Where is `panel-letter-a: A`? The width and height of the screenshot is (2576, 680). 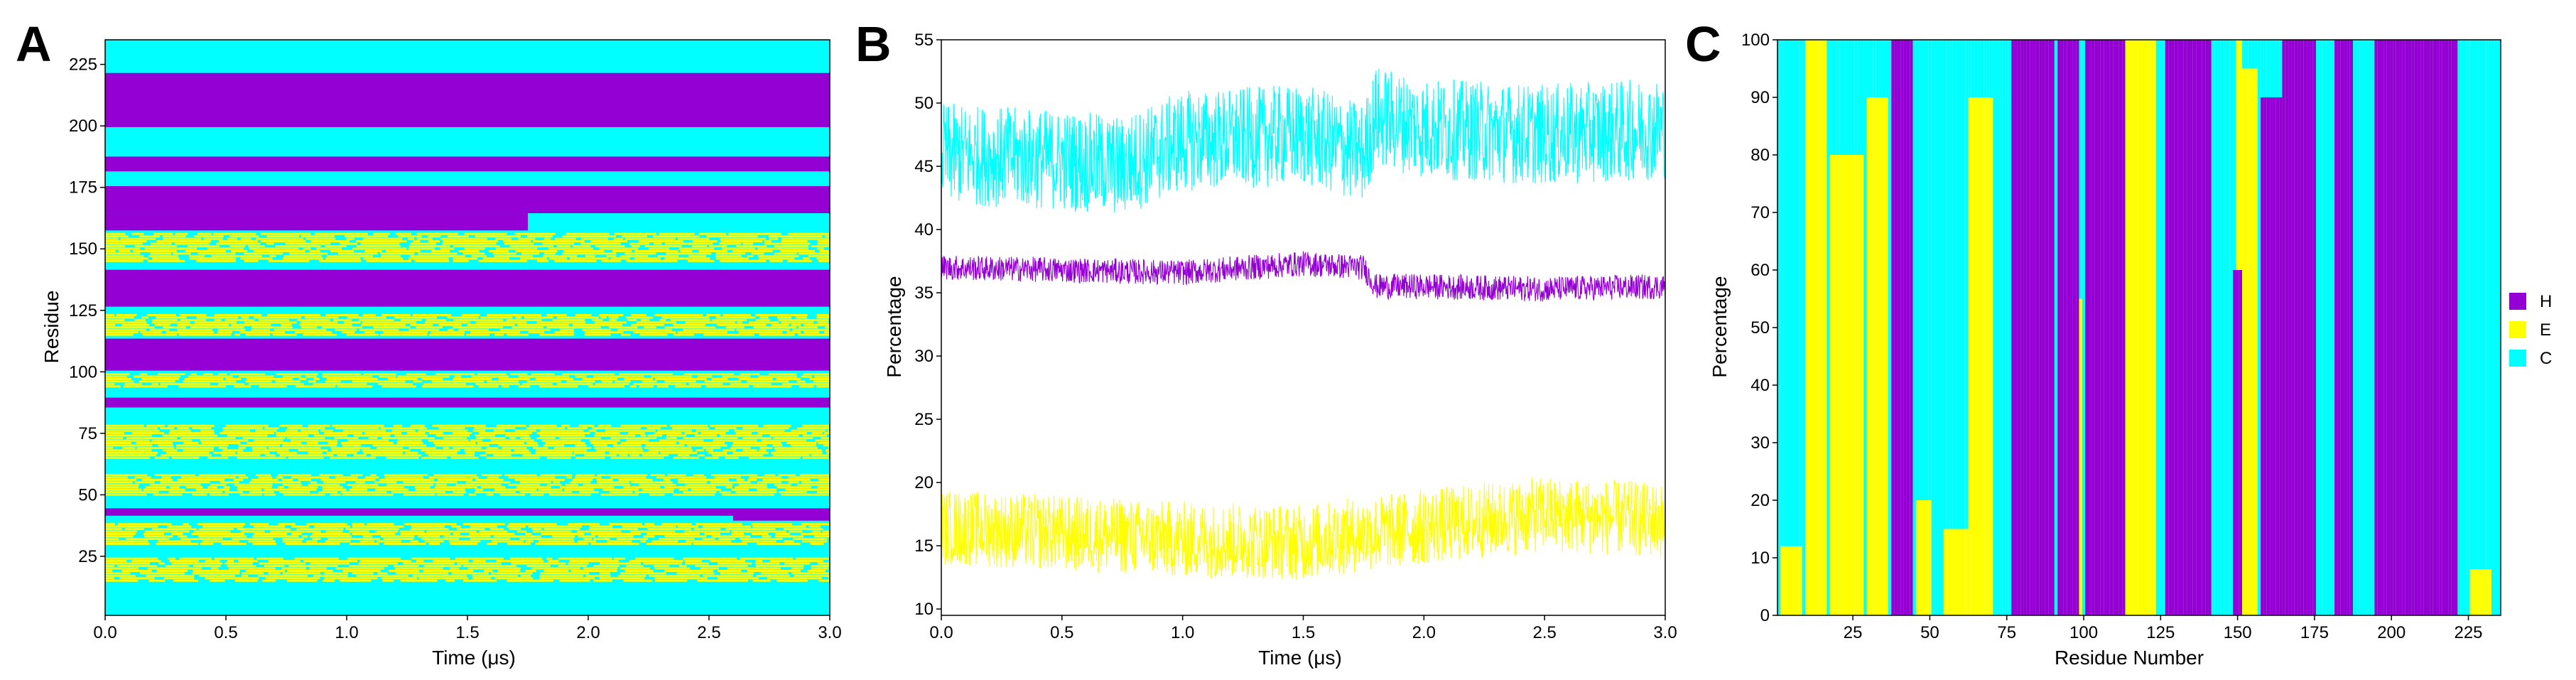
panel-letter-a: A is located at coordinates (34, 44).